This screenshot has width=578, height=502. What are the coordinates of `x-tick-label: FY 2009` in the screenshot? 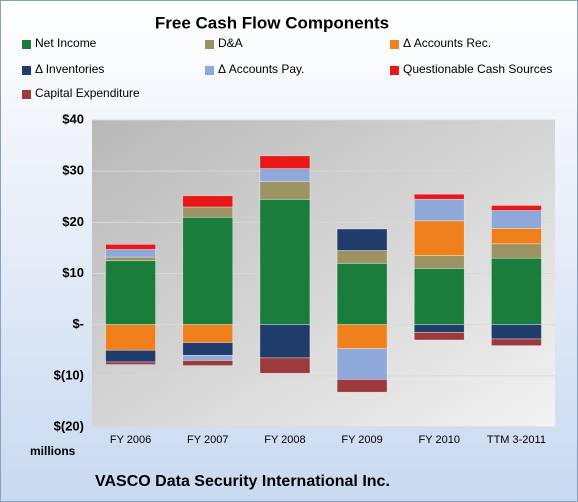 It's located at (361, 440).